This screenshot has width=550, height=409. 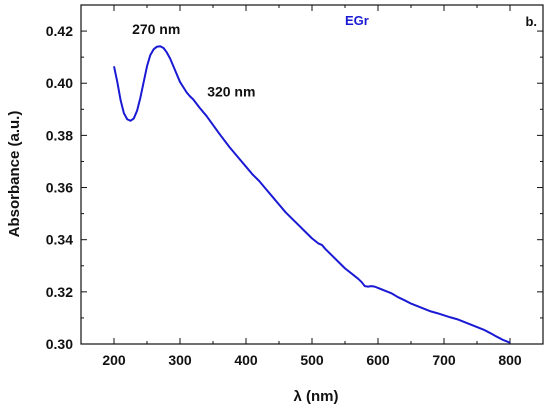 What do you see at coordinates (59, 188) in the screenshot?
I see `y-tick-label: 0.36` at bounding box center [59, 188].